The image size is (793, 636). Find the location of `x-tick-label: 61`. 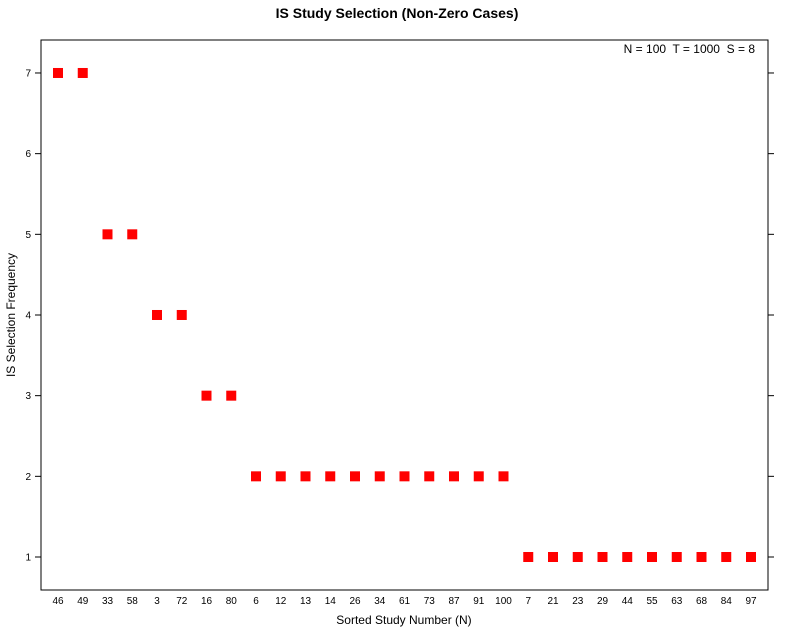

x-tick-label: 61 is located at coordinates (405, 601).